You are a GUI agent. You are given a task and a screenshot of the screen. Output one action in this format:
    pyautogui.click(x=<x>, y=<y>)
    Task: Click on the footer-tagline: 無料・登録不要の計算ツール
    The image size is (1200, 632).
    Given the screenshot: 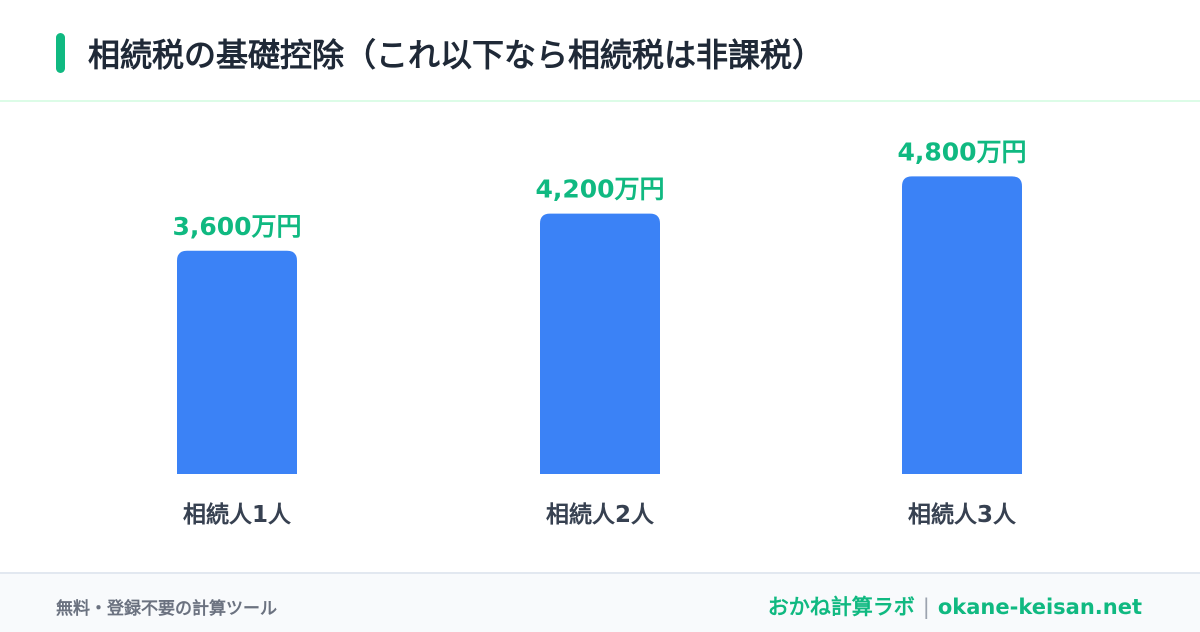 What is the action you would take?
    pyautogui.click(x=166, y=609)
    